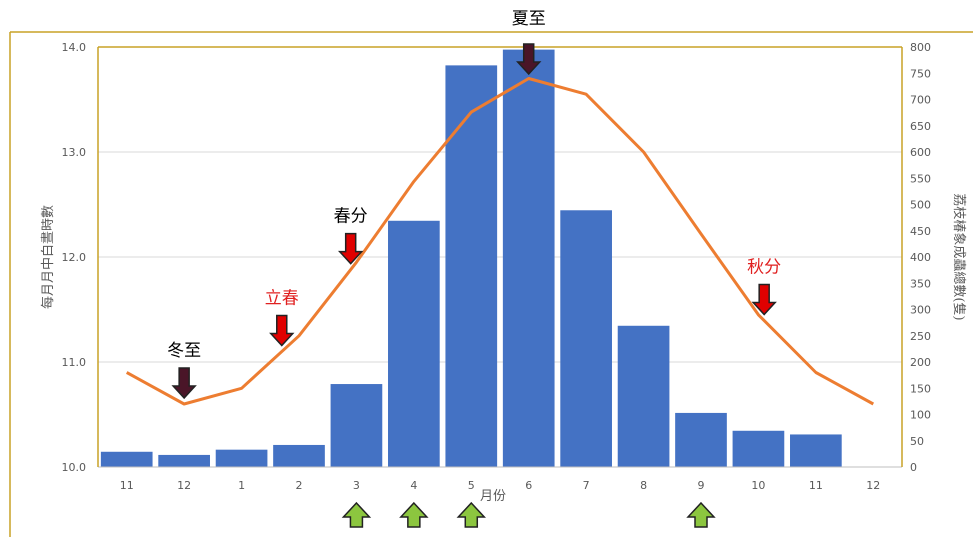  What do you see at coordinates (356, 485) in the screenshot?
I see `x-tick-label: 3` at bounding box center [356, 485].